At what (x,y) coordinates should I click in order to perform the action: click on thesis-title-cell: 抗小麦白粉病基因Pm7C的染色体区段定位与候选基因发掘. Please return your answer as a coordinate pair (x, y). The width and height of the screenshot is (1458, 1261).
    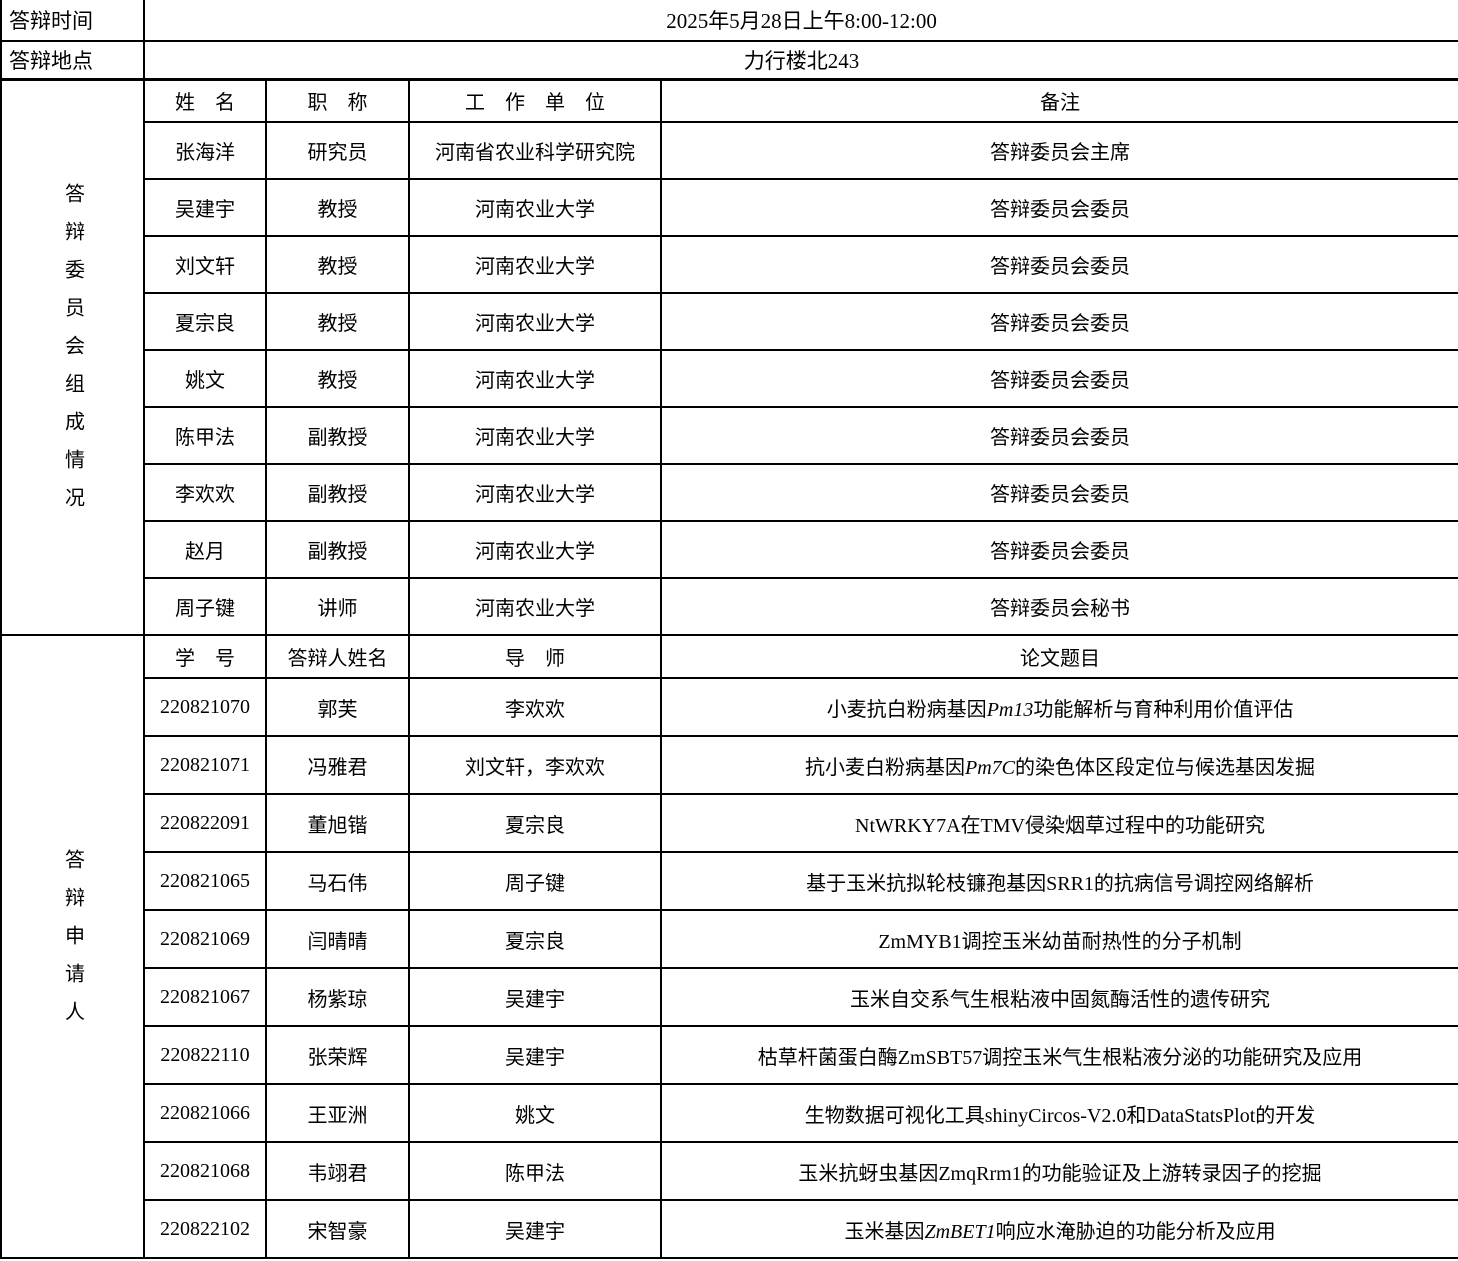
    Looking at the image, I should click on (1058, 765).